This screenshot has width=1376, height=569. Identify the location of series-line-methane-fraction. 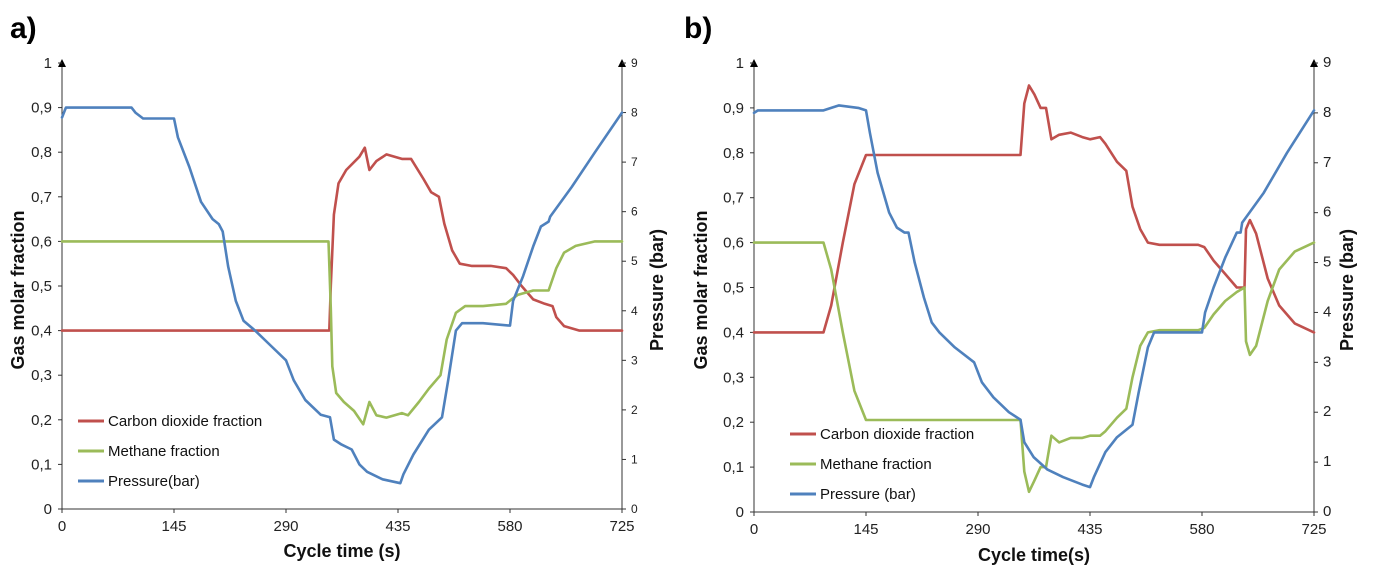
(342, 333).